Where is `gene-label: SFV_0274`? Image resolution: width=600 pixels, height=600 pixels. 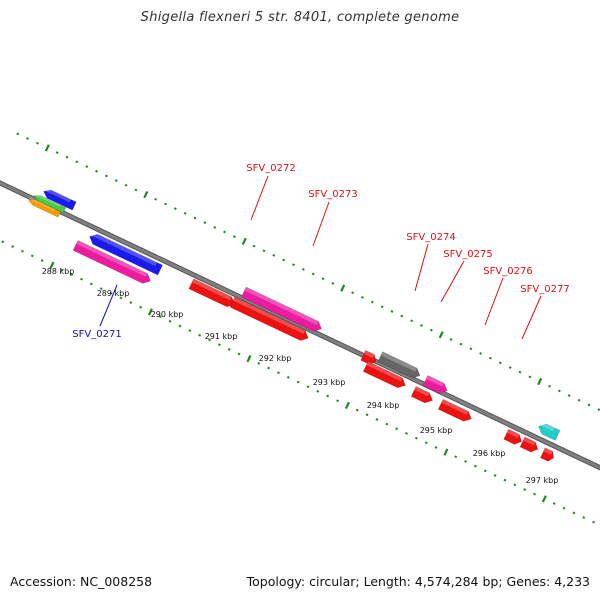
gene-label: SFV_0274 is located at coordinates (430, 237).